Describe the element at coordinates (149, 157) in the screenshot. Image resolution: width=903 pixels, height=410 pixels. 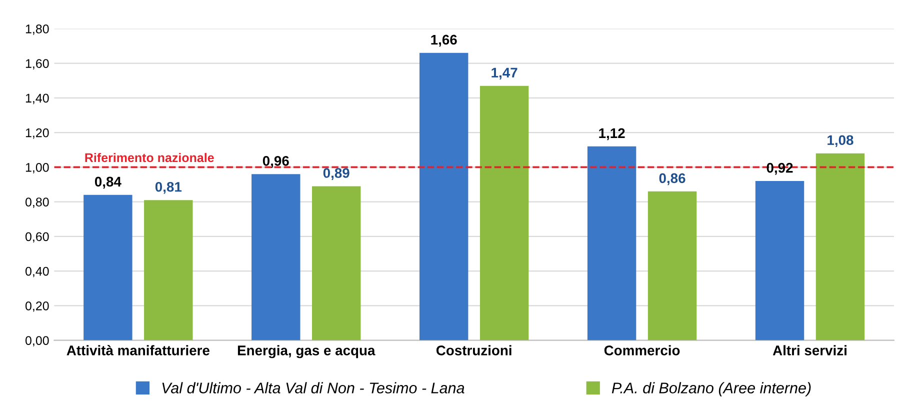
I see `ref-line-label: Riferimento nazionale` at that location.